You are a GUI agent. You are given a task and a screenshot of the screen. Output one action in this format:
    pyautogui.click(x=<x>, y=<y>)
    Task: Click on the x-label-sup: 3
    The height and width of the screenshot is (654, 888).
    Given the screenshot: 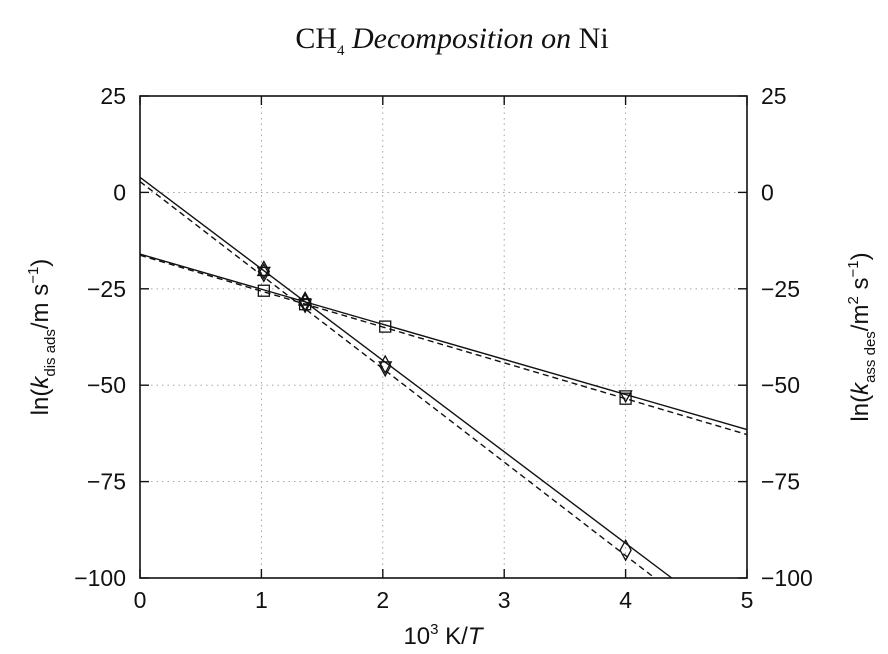 What is the action you would take?
    pyautogui.click(x=434, y=629)
    